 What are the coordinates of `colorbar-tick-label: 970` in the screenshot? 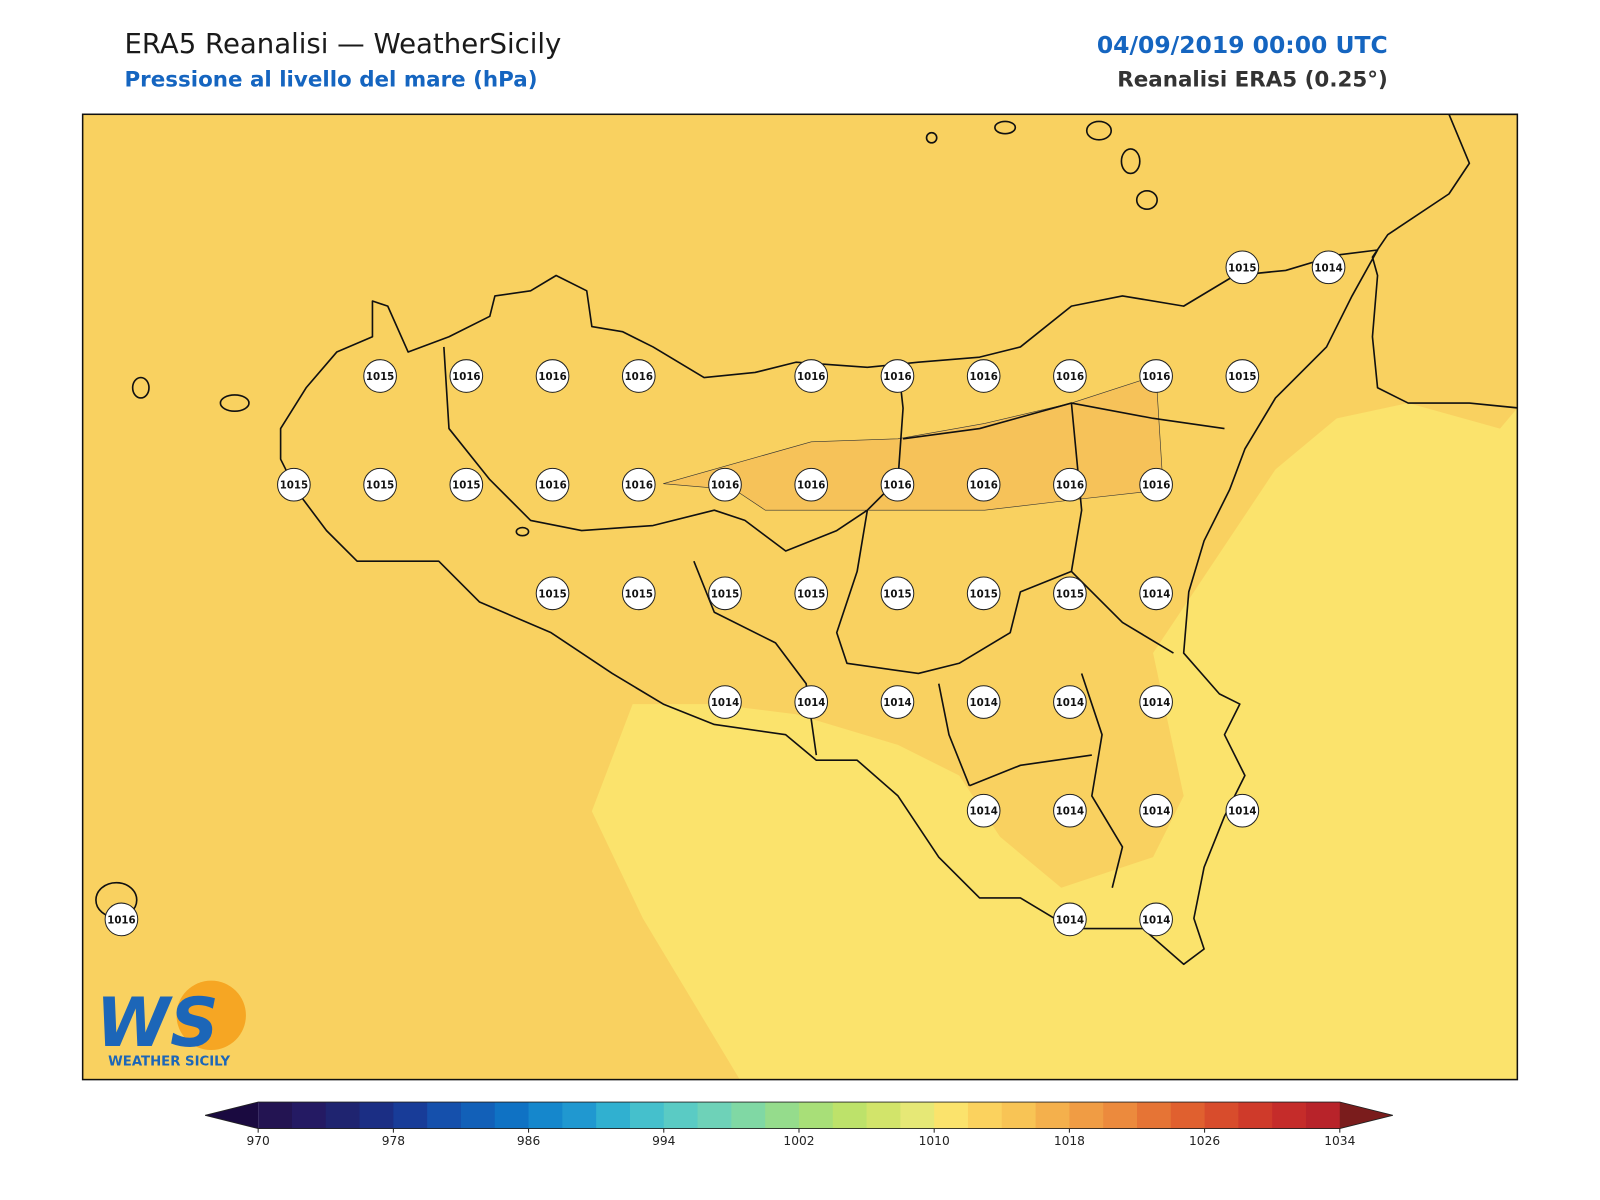 It's located at (257, 1141).